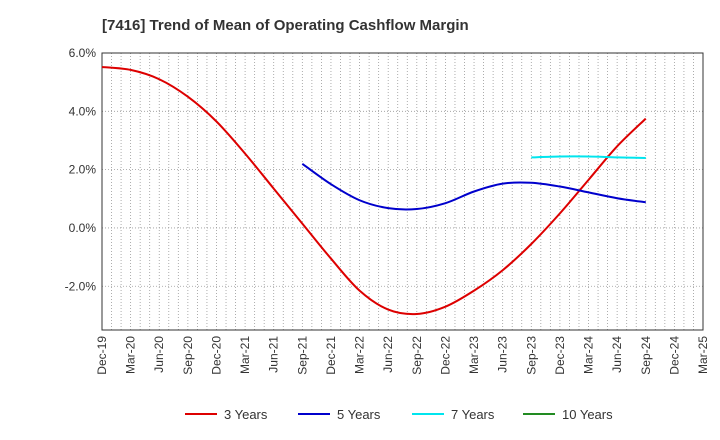 Image resolution: width=720 pixels, height=440 pixels. Describe the element at coordinates (588, 157) in the screenshot. I see `series-line-7-years` at that location.